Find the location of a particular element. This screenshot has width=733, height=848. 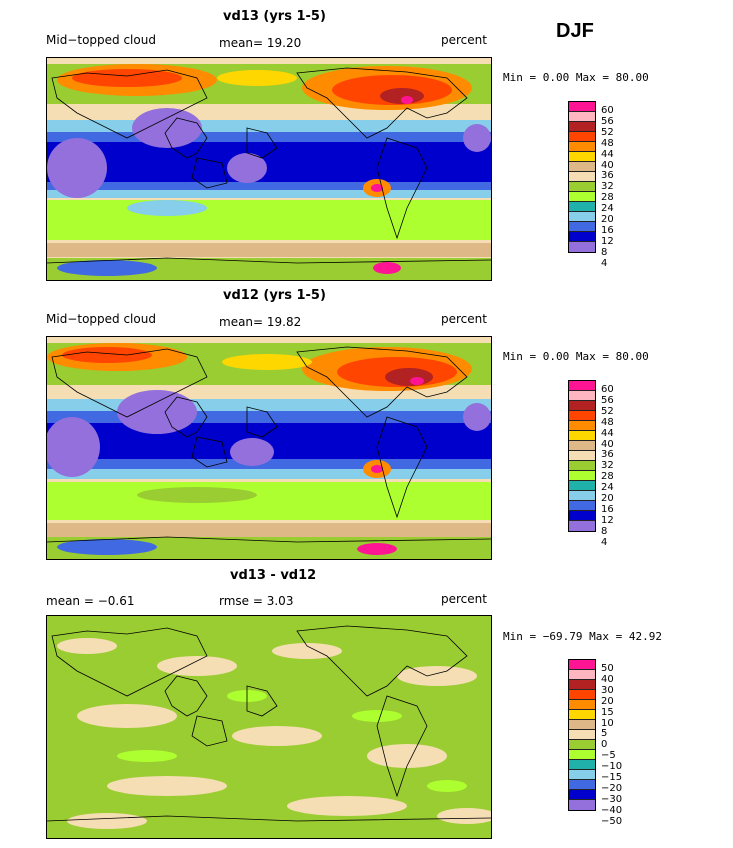

panel-3-units-label: percent is located at coordinates (464, 599).